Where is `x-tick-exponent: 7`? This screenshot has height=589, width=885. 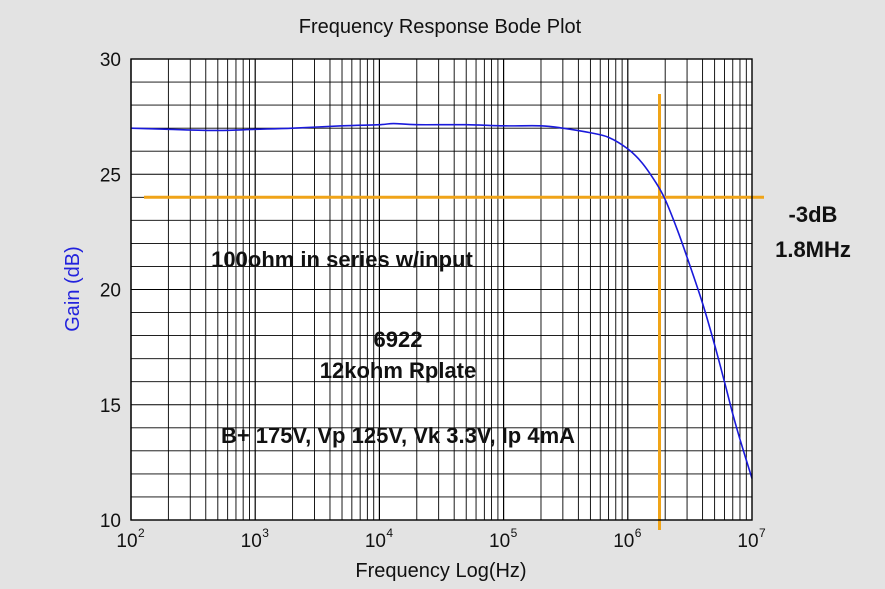
x-tick-exponent: 7 is located at coordinates (762, 533).